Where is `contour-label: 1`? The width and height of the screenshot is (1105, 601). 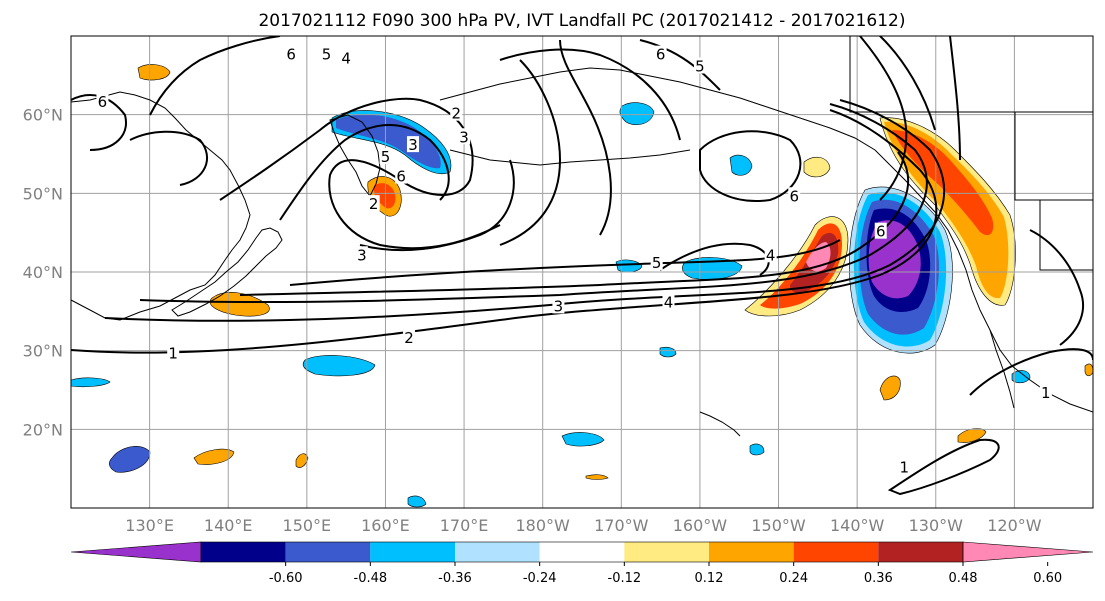
contour-label: 1 is located at coordinates (173, 354).